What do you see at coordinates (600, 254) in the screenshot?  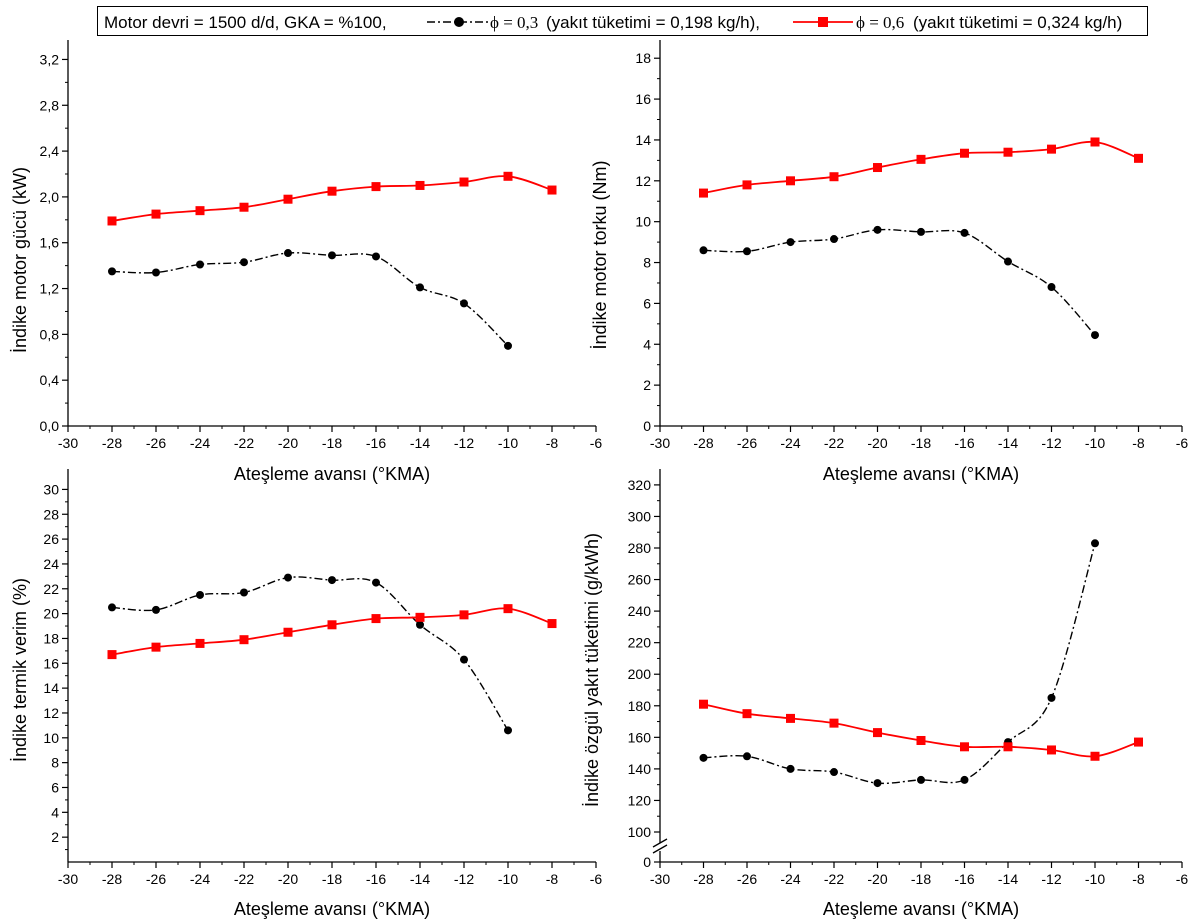 I see `y-axis-title: İndike motor torku (Nm)` at bounding box center [600, 254].